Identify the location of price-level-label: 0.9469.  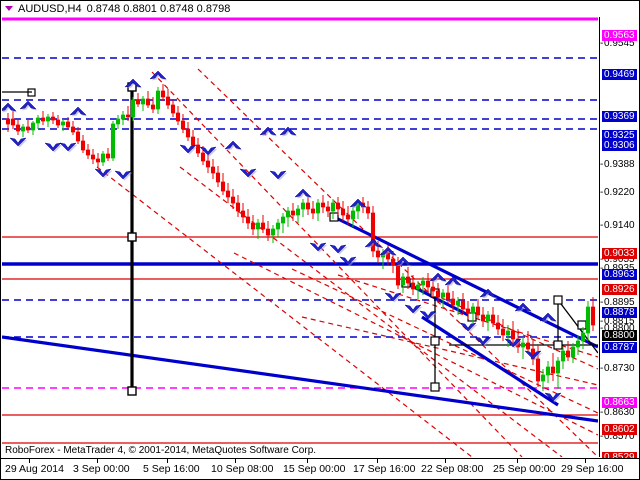
(619, 74).